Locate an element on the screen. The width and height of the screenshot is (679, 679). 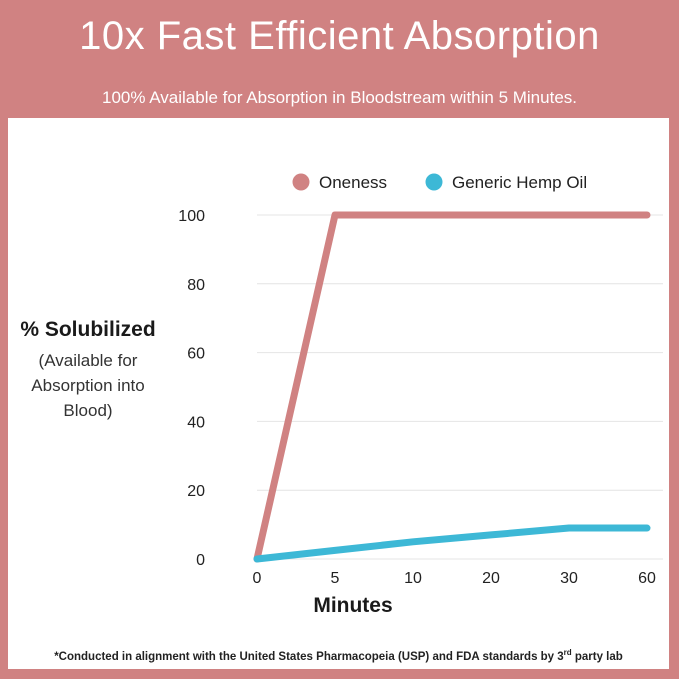
x-axis-title: Minutes is located at coordinates (353, 605).